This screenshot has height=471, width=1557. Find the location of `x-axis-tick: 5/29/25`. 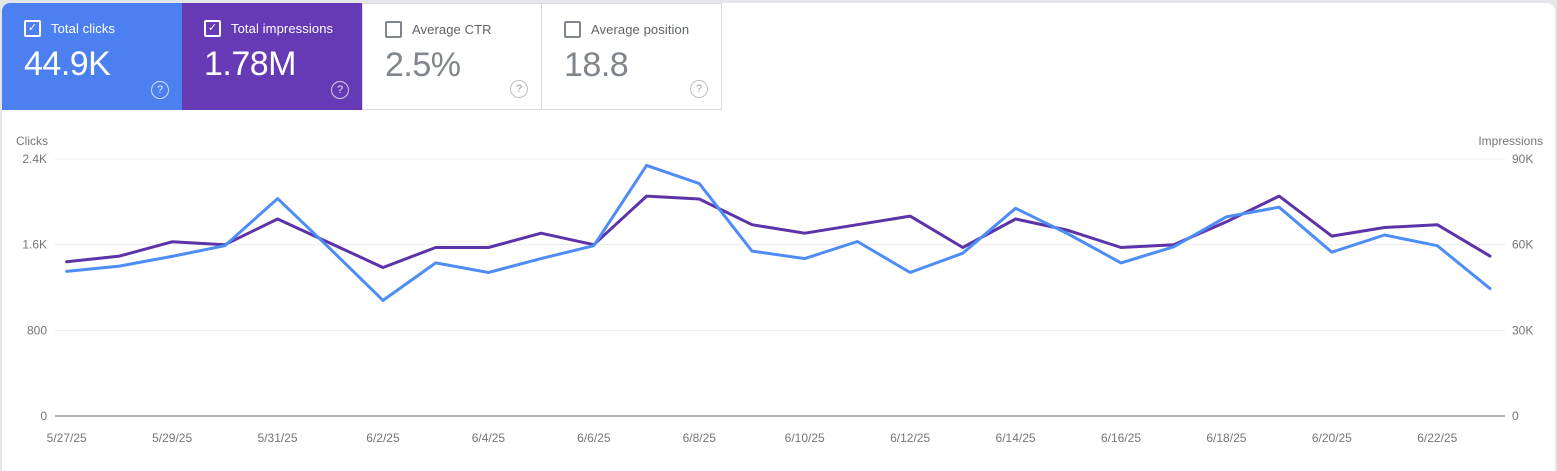

x-axis-tick: 5/29/25 is located at coordinates (172, 438).